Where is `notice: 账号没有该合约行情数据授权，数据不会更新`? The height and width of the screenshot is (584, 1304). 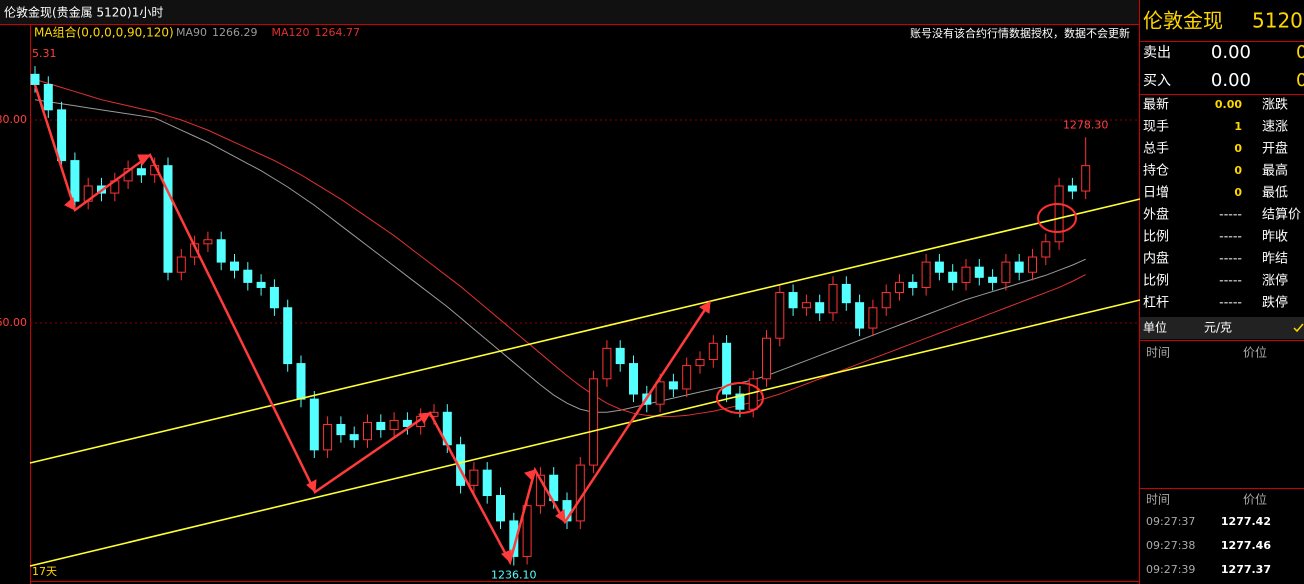
notice: 账号没有该合约行情数据授权，数据不会更新 is located at coordinates (1020, 33).